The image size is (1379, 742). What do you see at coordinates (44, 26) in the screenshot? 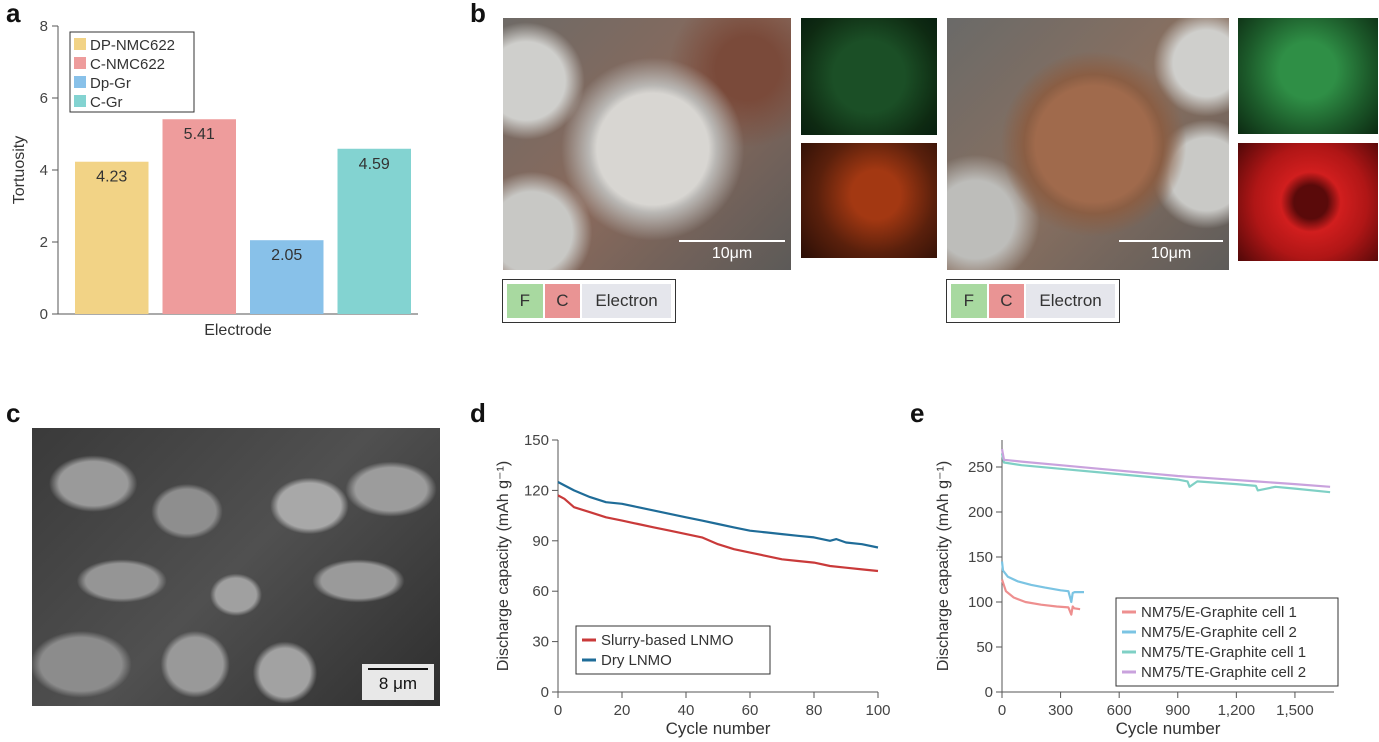
I see `y-tick-label: 8` at bounding box center [44, 26].